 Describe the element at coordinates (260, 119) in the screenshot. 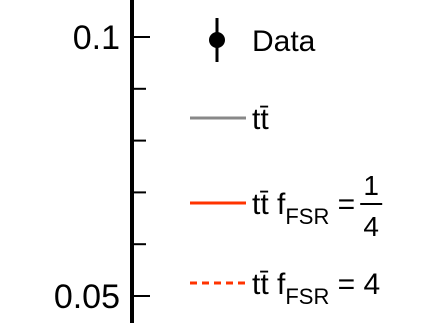

I see `legend-label: tt̄` at that location.